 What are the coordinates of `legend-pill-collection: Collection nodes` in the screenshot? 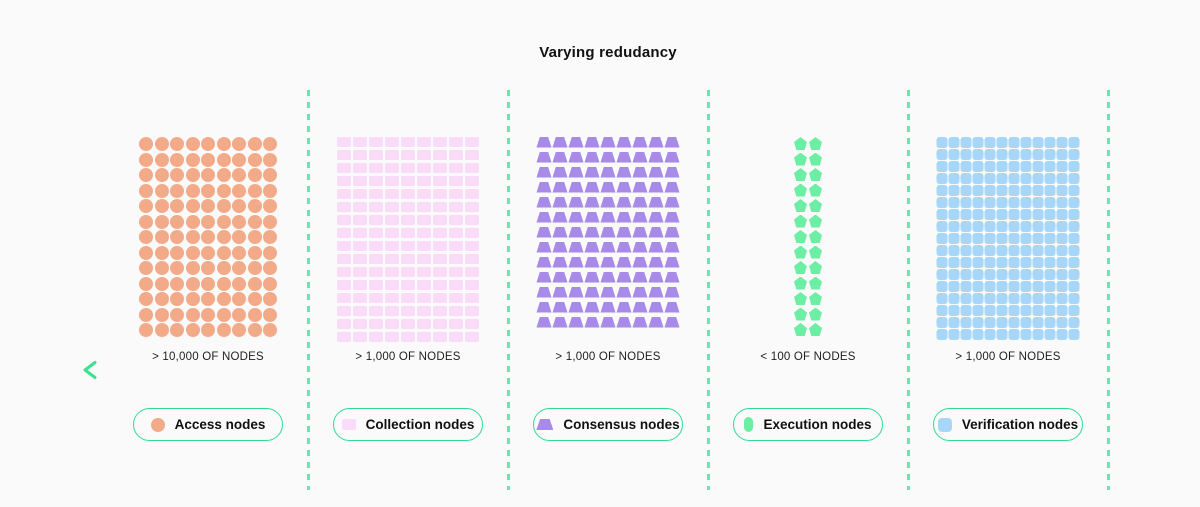 It's located at (408, 424).